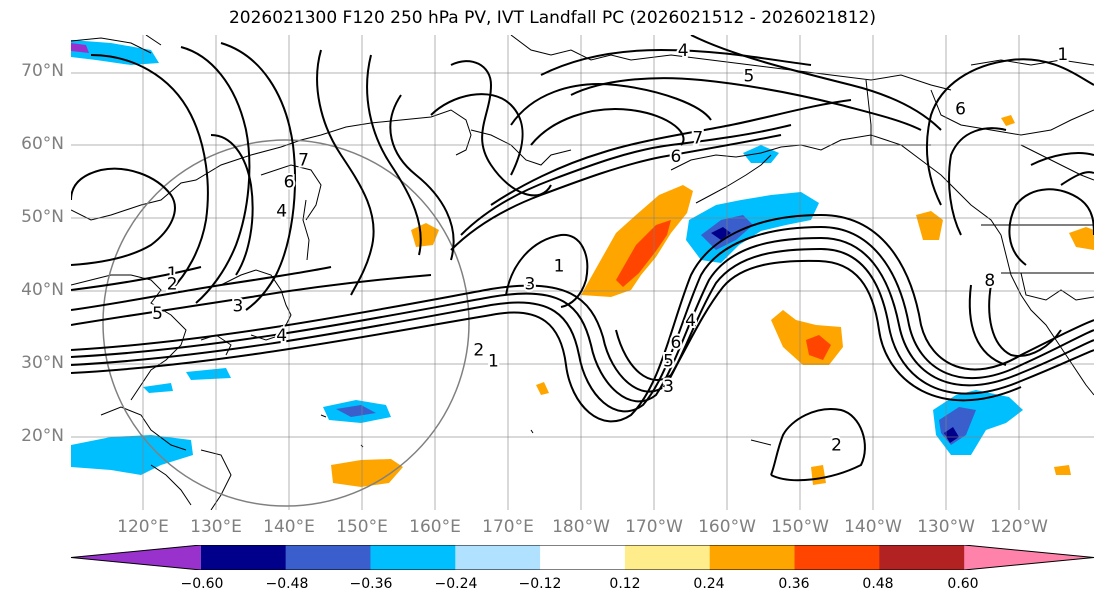  What do you see at coordinates (508, 527) in the screenshot?
I see `lon-label-170e: 170°E` at bounding box center [508, 527].